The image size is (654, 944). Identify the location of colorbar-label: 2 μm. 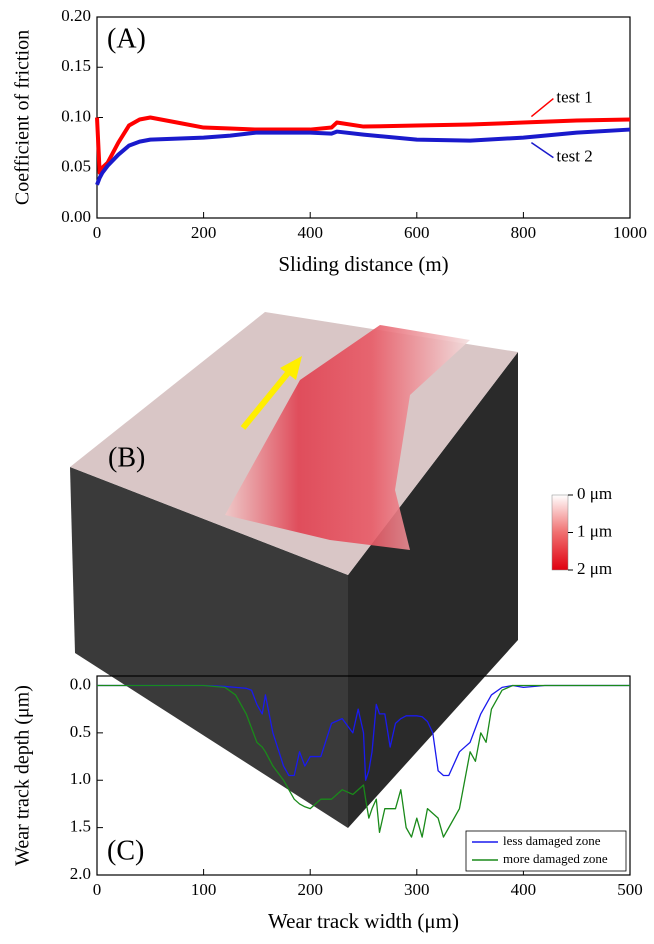
(594, 568).